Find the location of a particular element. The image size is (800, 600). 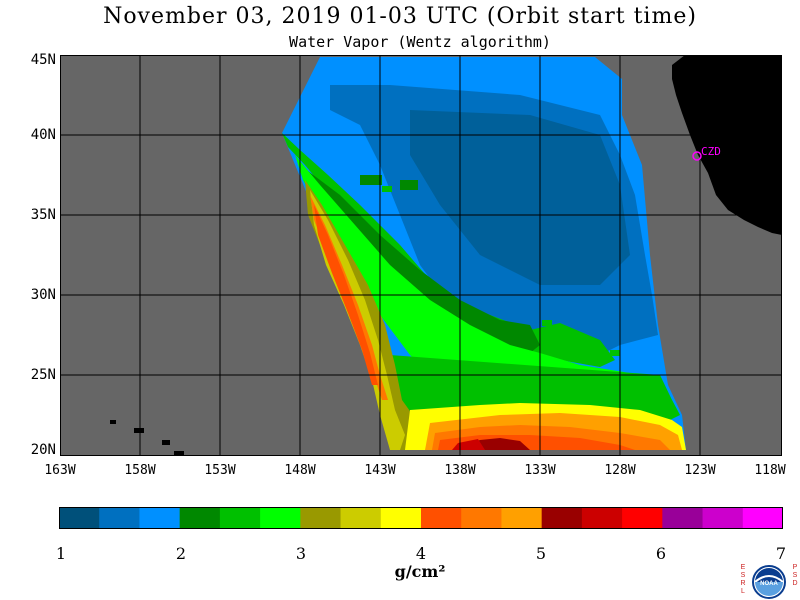

lon-label-148w: 148W is located at coordinates (300, 470).